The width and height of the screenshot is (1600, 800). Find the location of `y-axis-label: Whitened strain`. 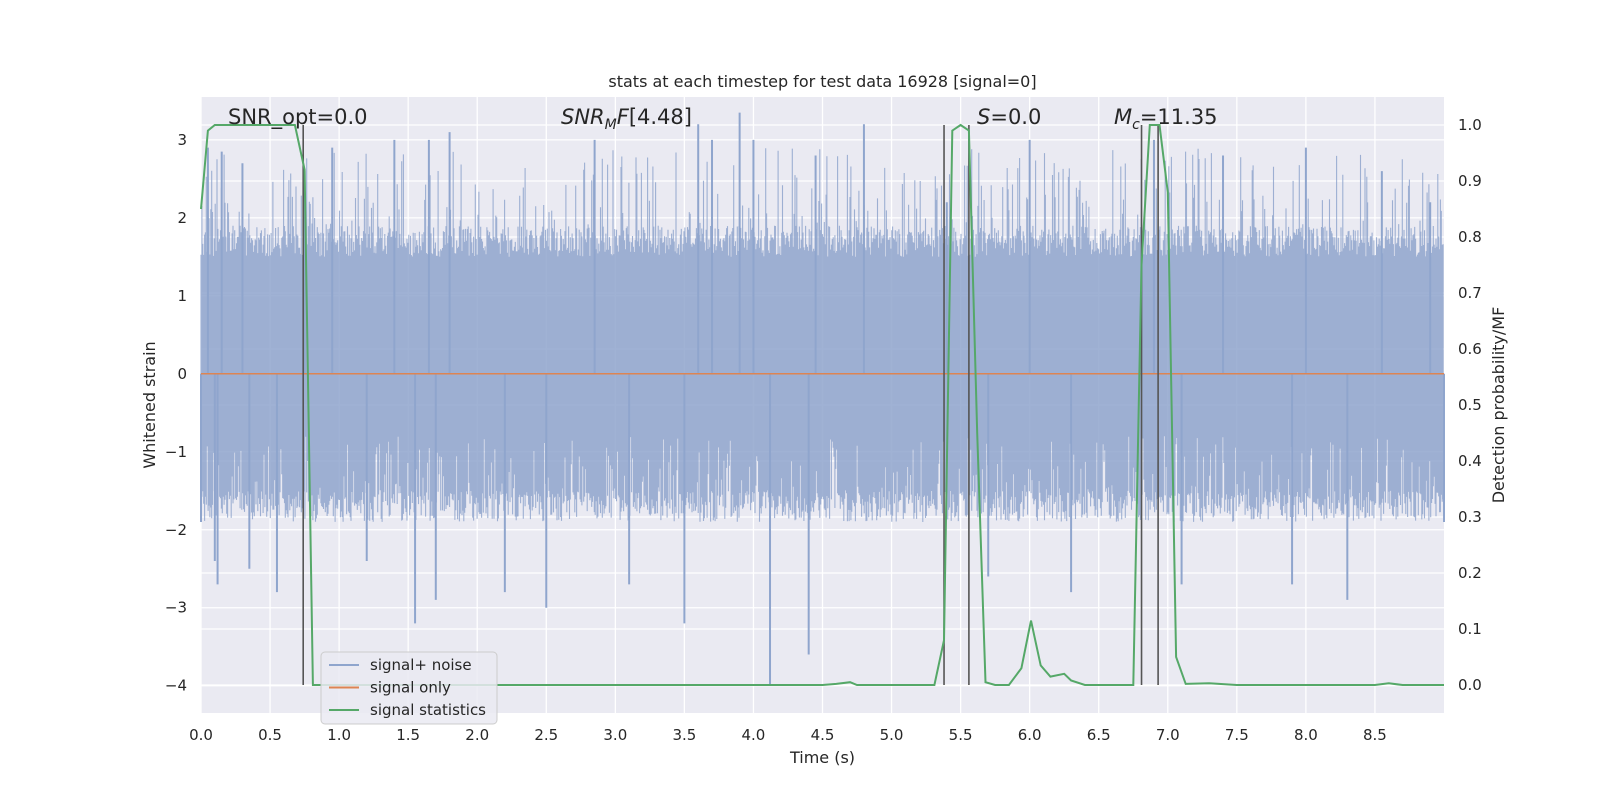

y-axis-label: Whitened strain is located at coordinates (149, 404).